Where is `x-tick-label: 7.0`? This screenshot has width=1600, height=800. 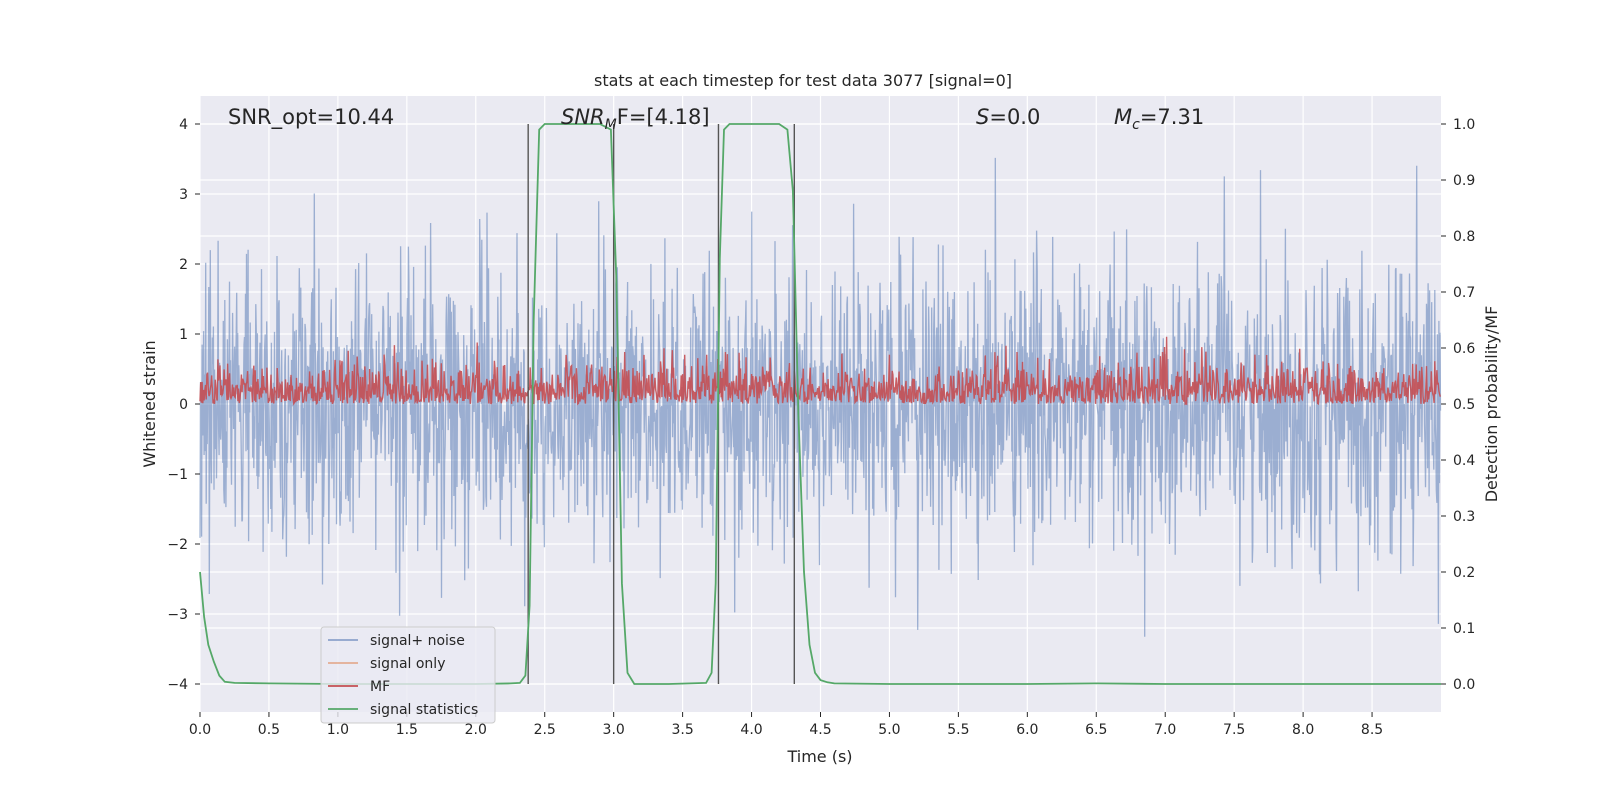
x-tick-label: 7.0 is located at coordinates (1165, 730).